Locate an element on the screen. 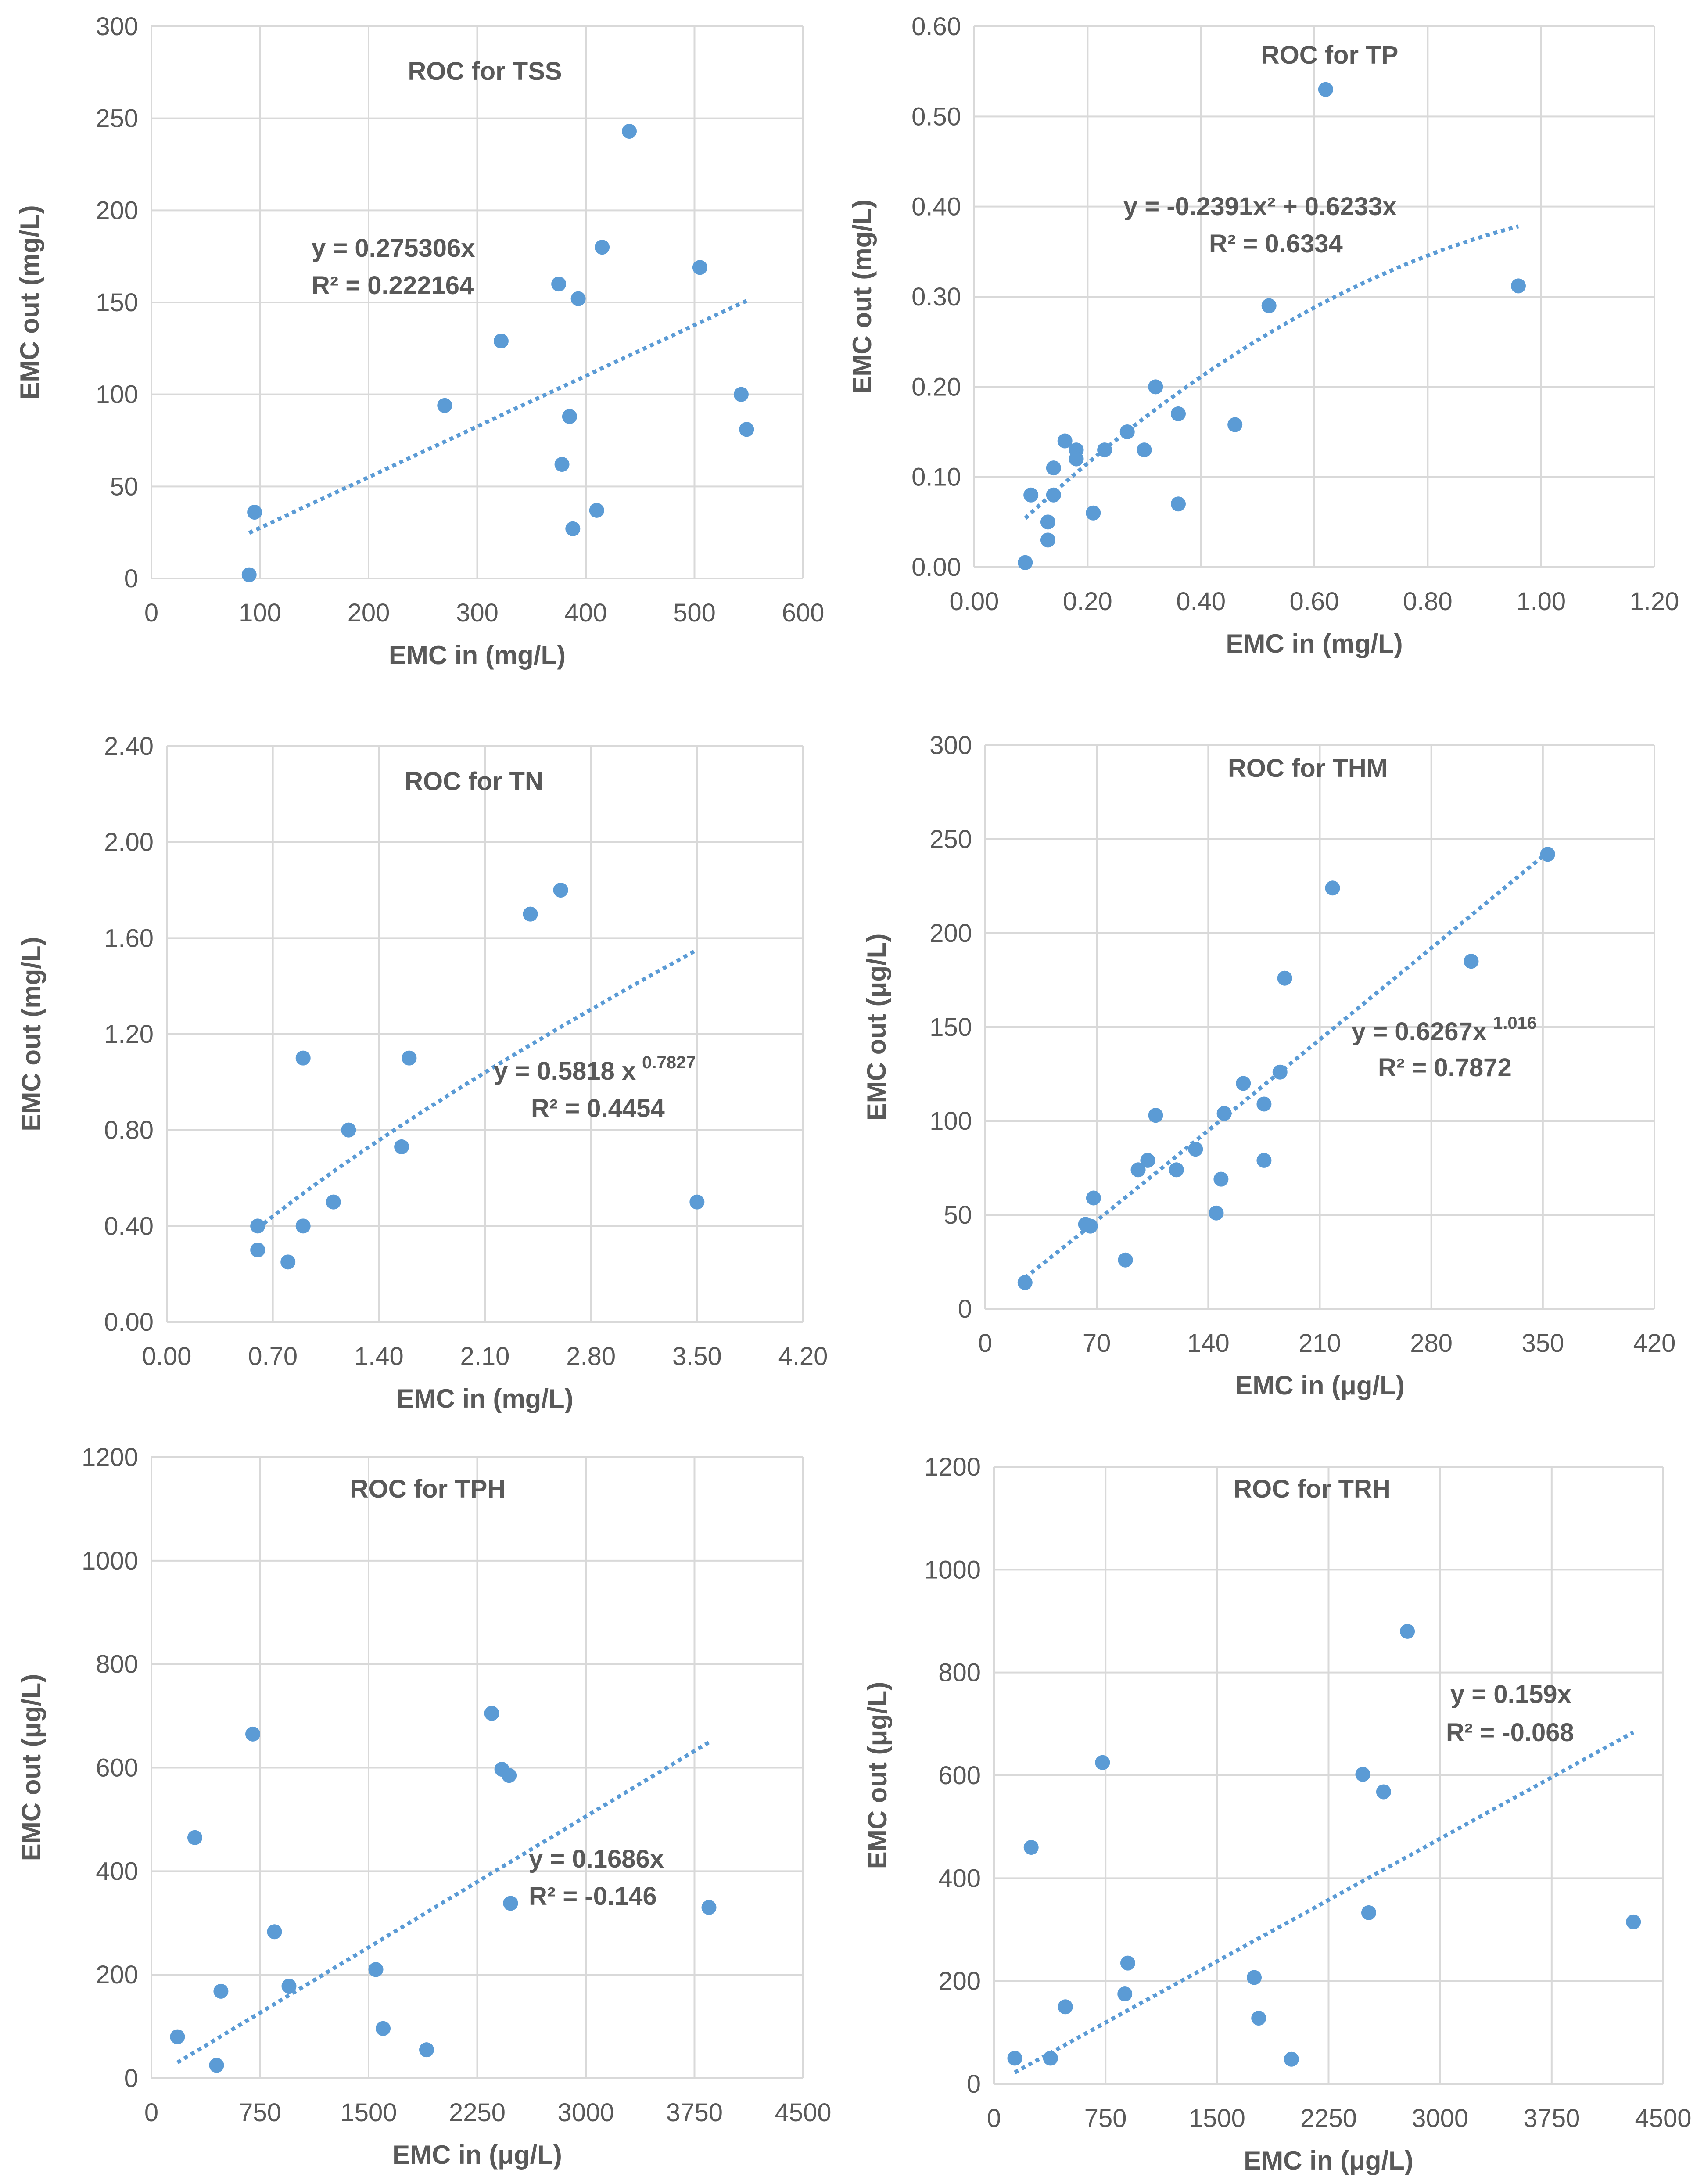  x-tick-label: 500 is located at coordinates (694, 613).